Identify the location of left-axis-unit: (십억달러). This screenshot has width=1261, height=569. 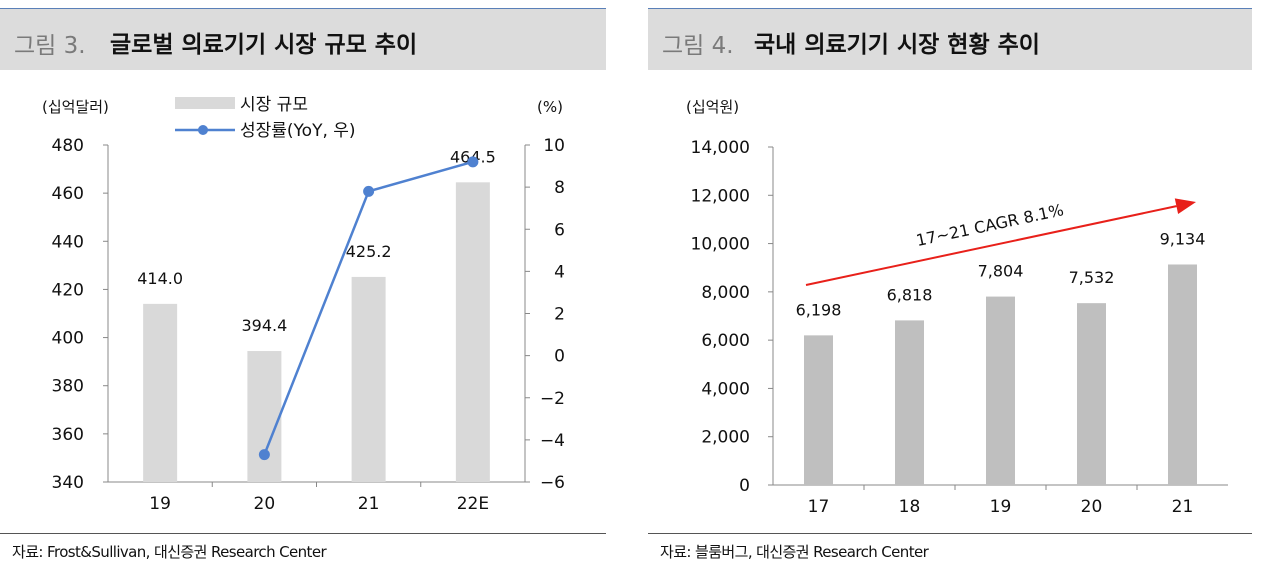
(75, 107).